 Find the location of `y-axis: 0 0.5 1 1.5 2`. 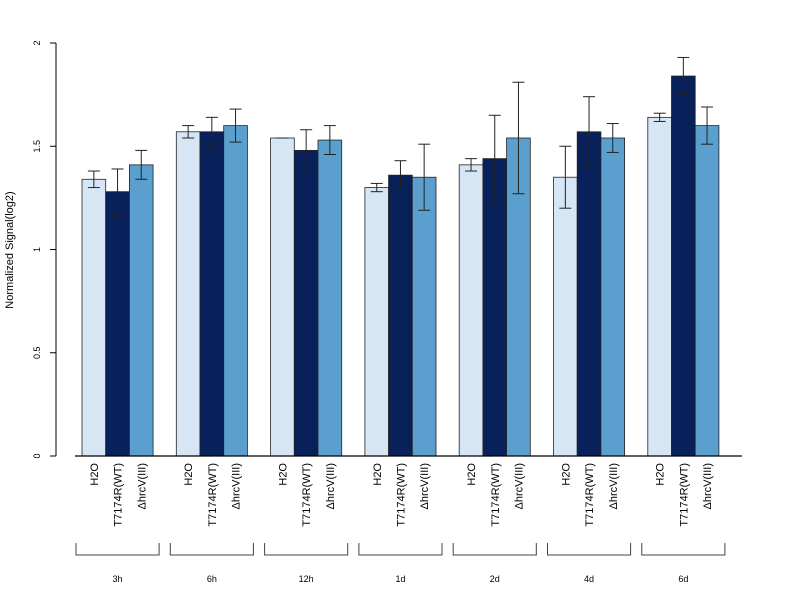

y-axis: 0 0.5 1 1.5 2 is located at coordinates (44, 249).